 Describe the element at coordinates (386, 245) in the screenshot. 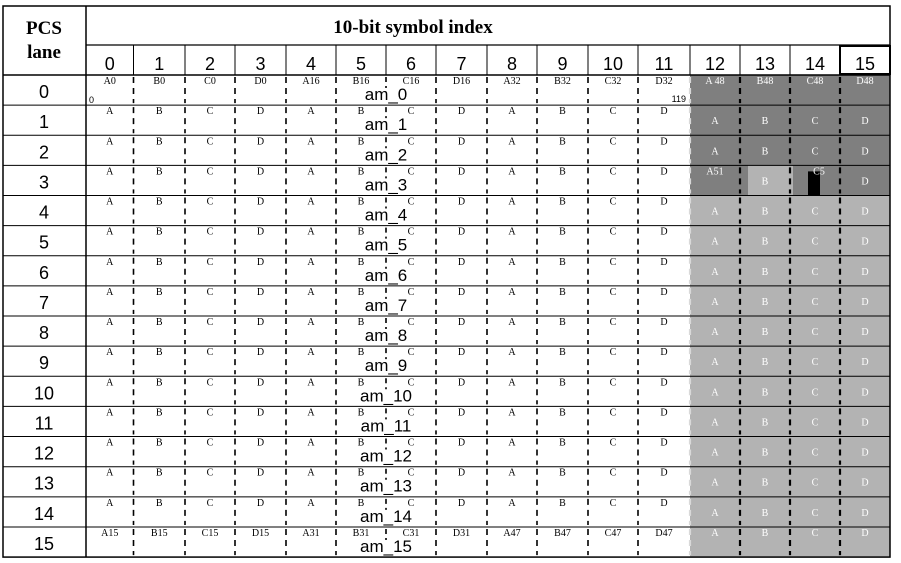

I see `alignment-marker-label-5: am_5` at that location.